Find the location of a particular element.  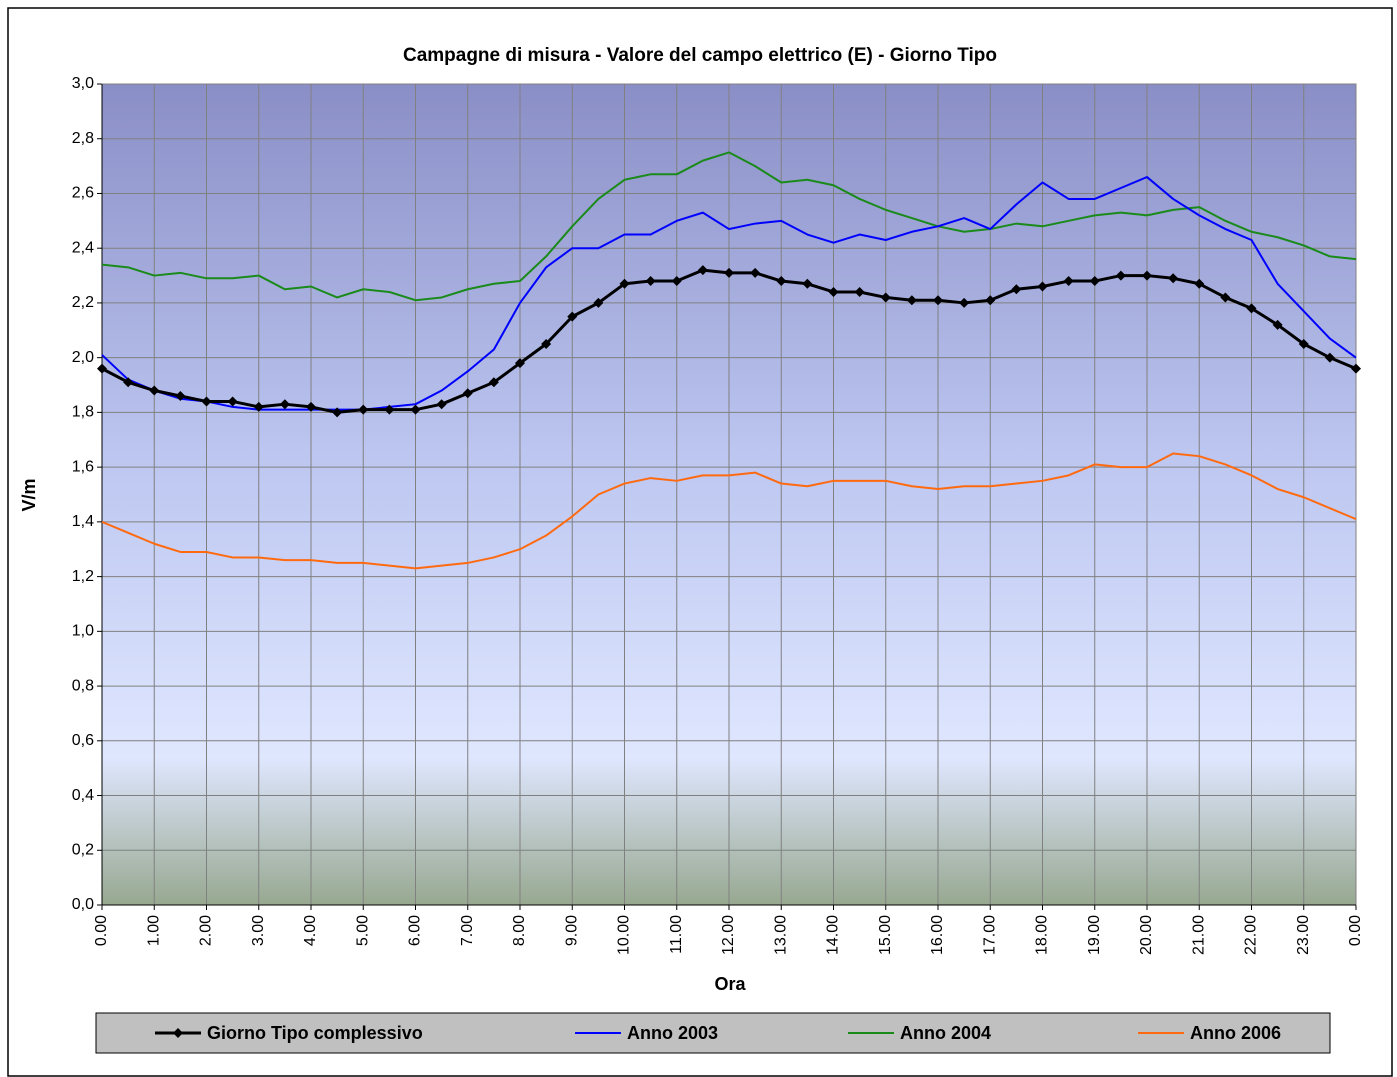

x-tick-label: 23.00 is located at coordinates (1303, 935).